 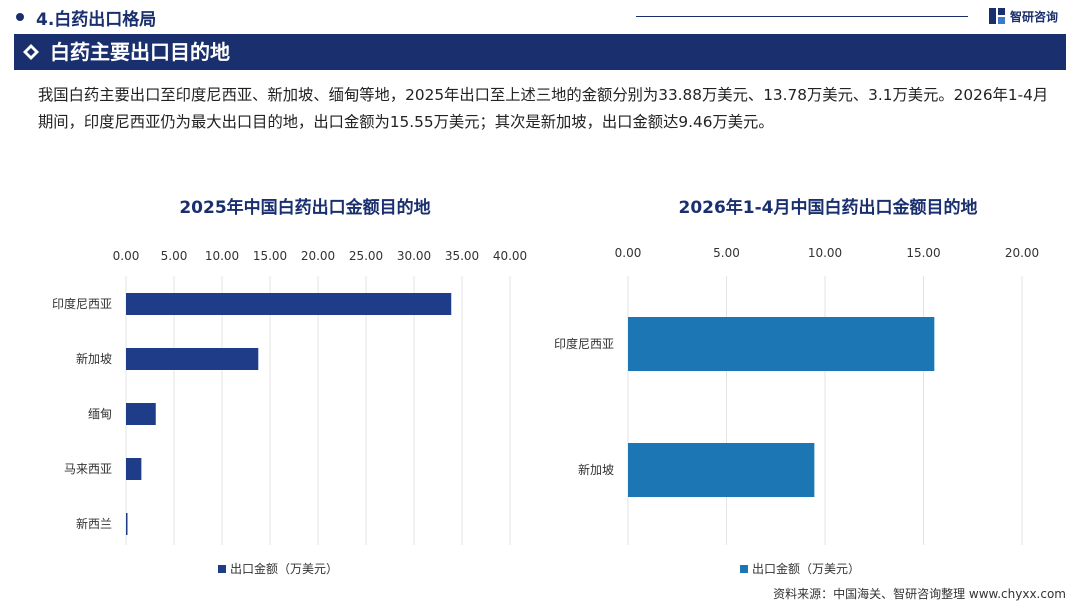 I want to click on logo-text: 智研咨询, so click(x=1034, y=16).